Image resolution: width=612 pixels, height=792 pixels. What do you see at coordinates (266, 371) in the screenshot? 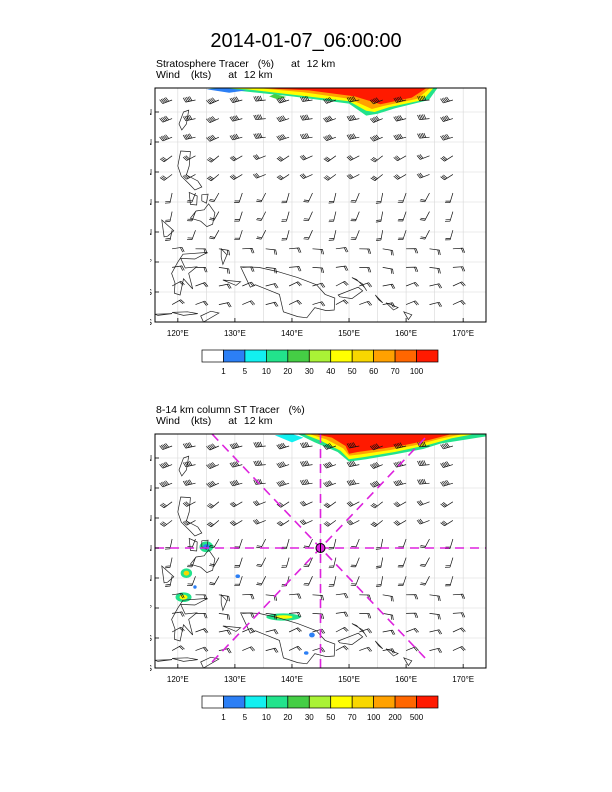
I see `colorbar-label: 10` at bounding box center [266, 371].